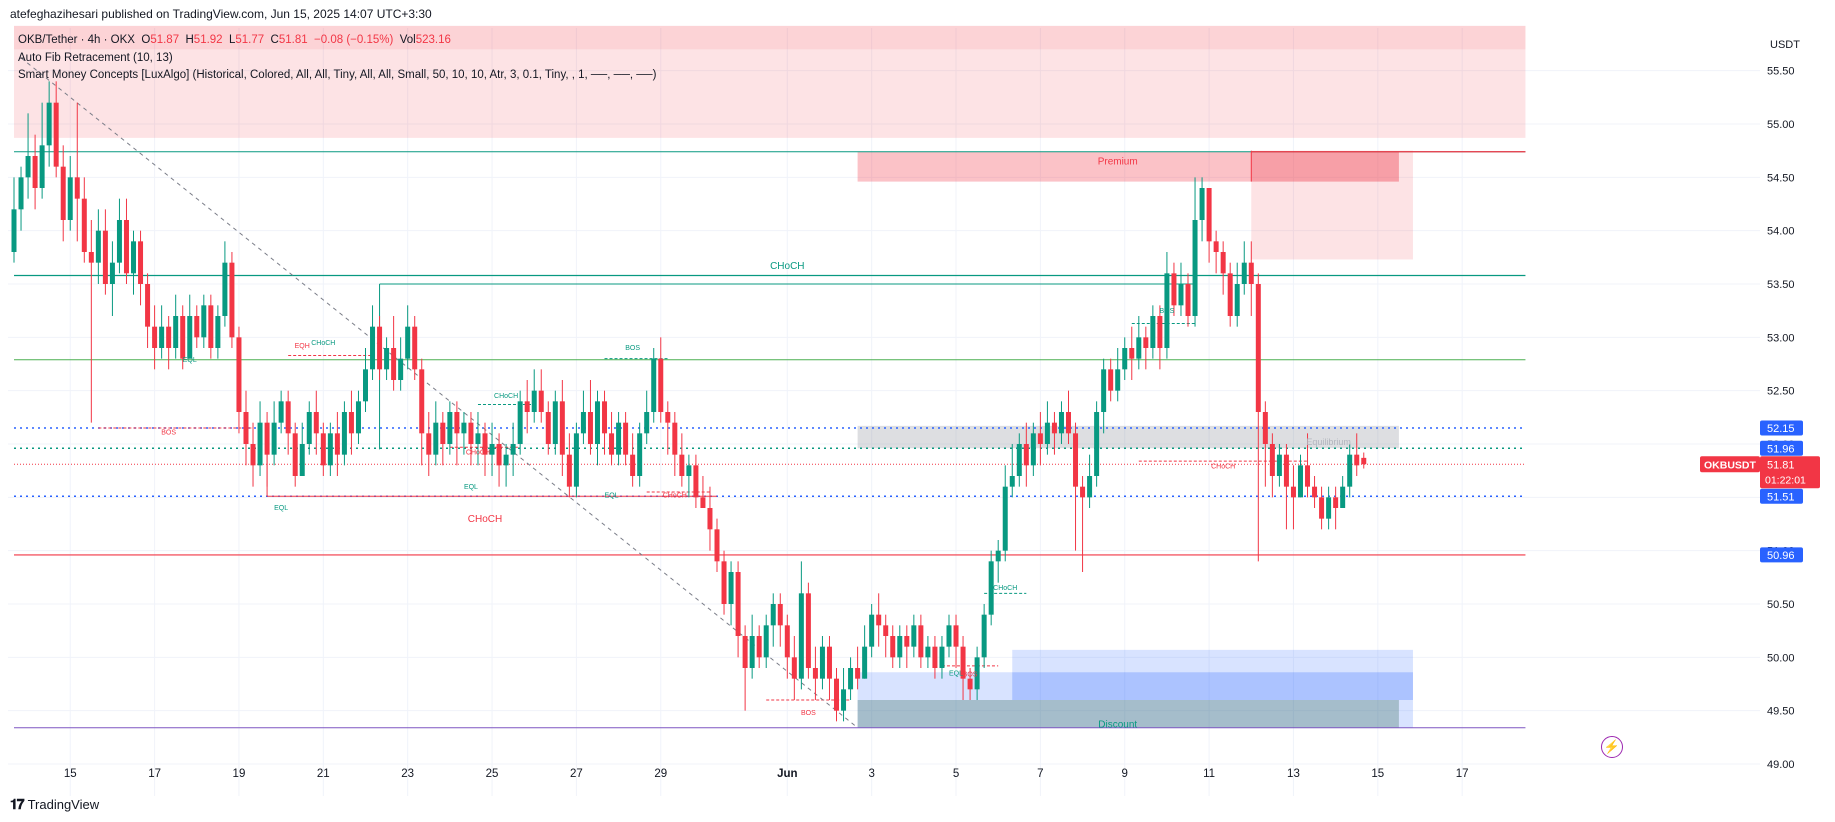 The width and height of the screenshot is (1835, 822). What do you see at coordinates (1117, 725) in the screenshot?
I see `smc-label: Discount` at bounding box center [1117, 725].